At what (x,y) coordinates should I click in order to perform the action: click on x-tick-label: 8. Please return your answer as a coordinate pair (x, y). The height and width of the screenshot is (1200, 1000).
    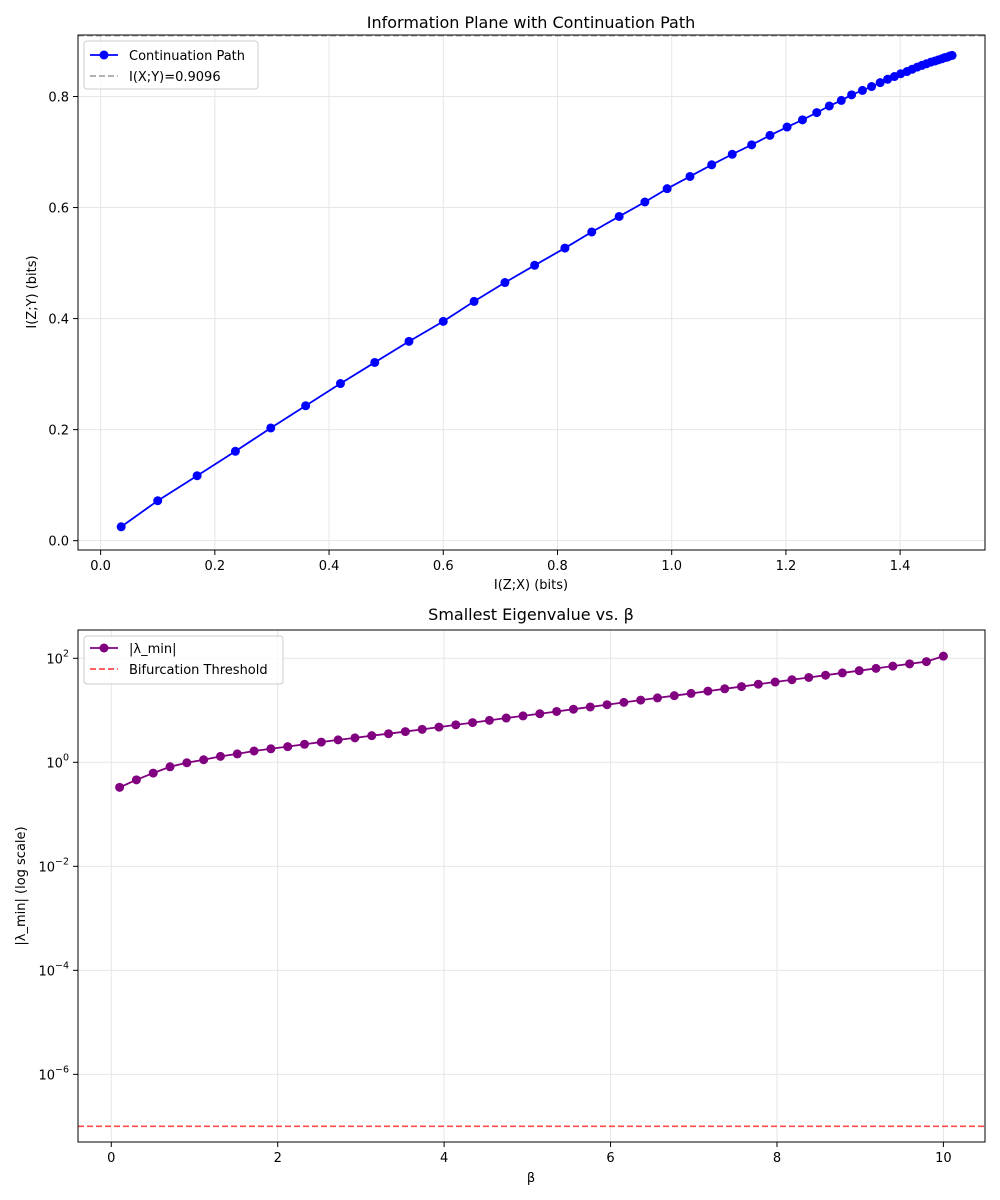
    Looking at the image, I should click on (777, 1158).